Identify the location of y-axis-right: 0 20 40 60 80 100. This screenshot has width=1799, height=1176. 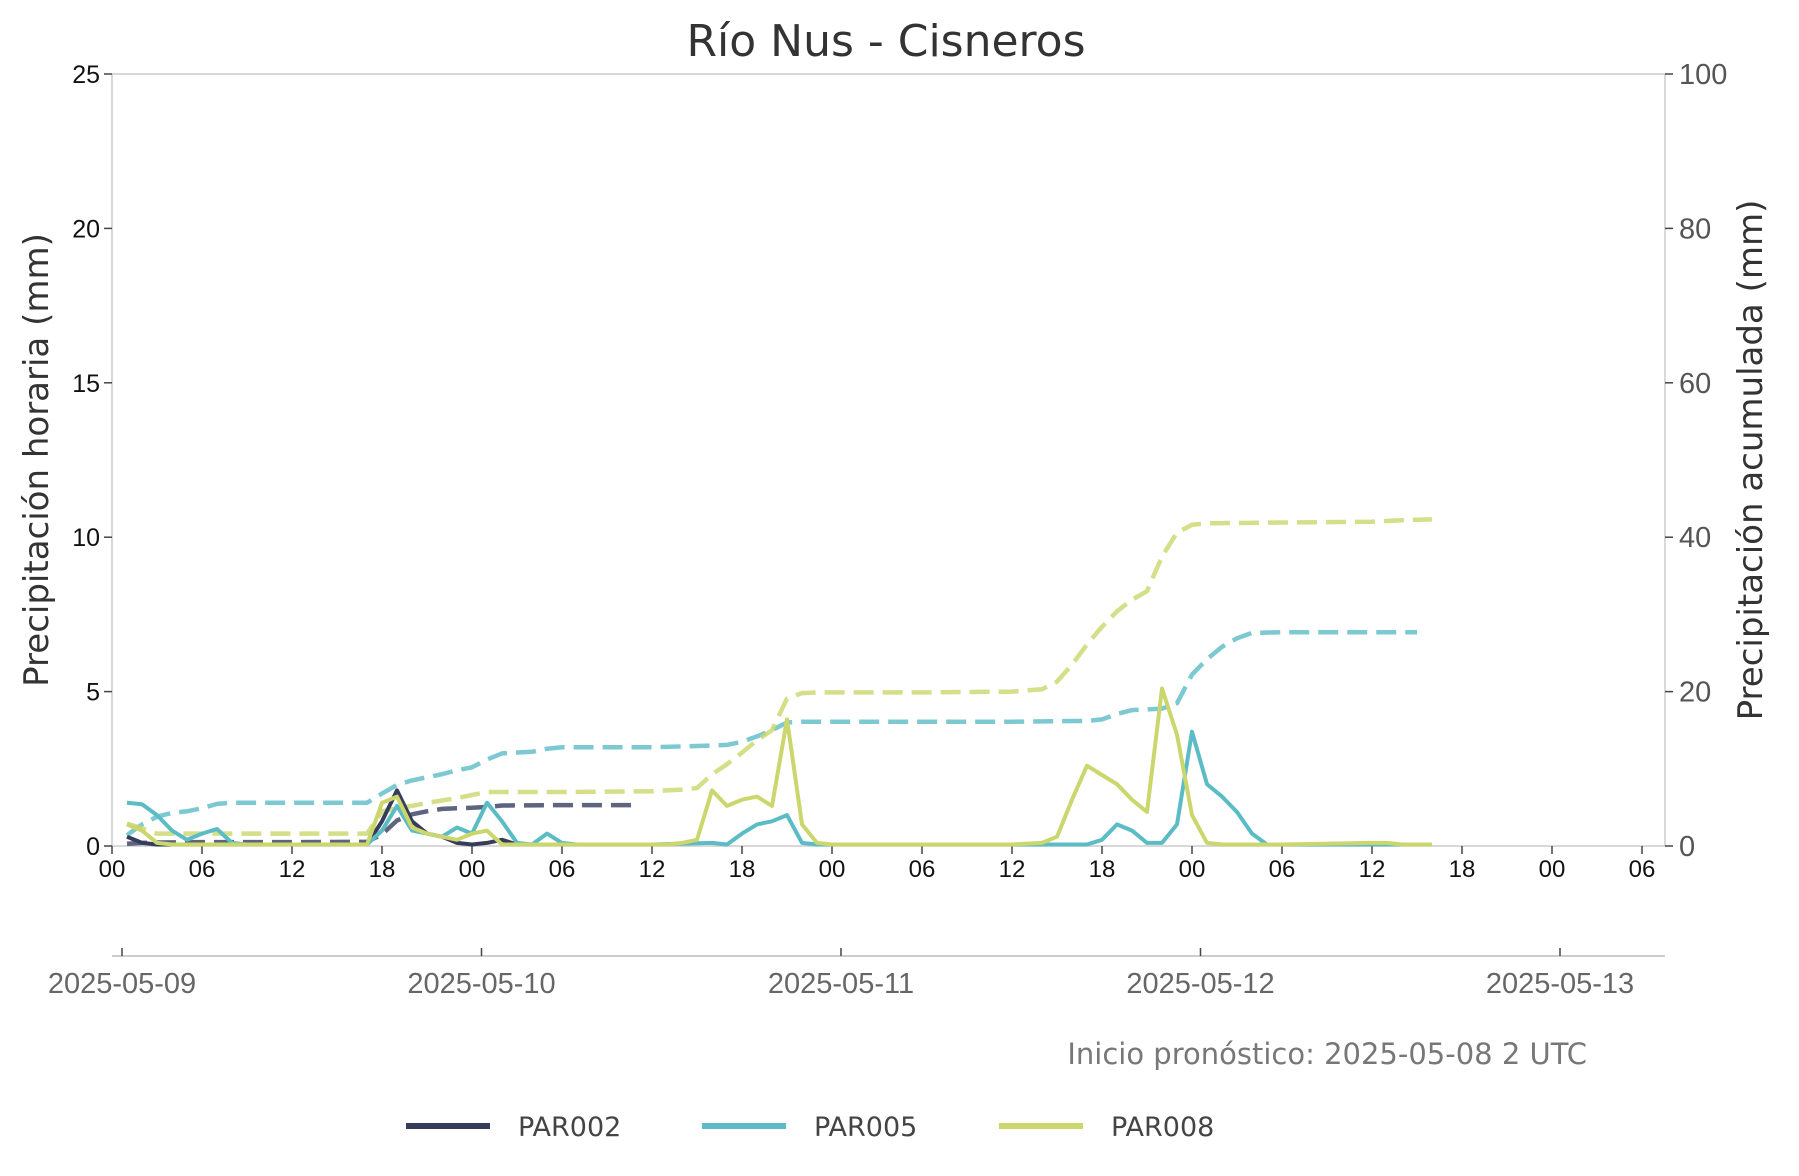
(1696, 461).